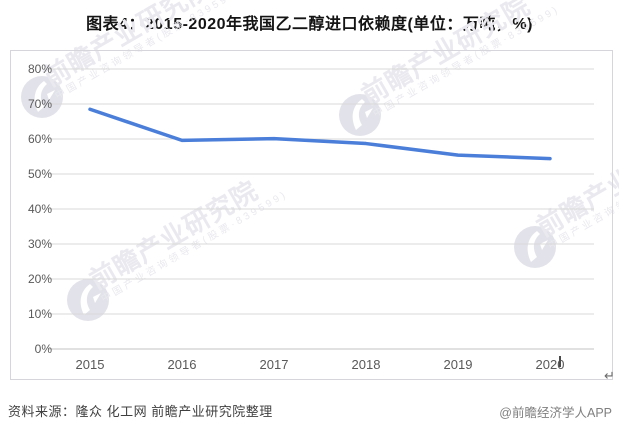 The image size is (619, 430). Describe the element at coordinates (39, 69) in the screenshot. I see `y-tick-label: 80%` at that location.